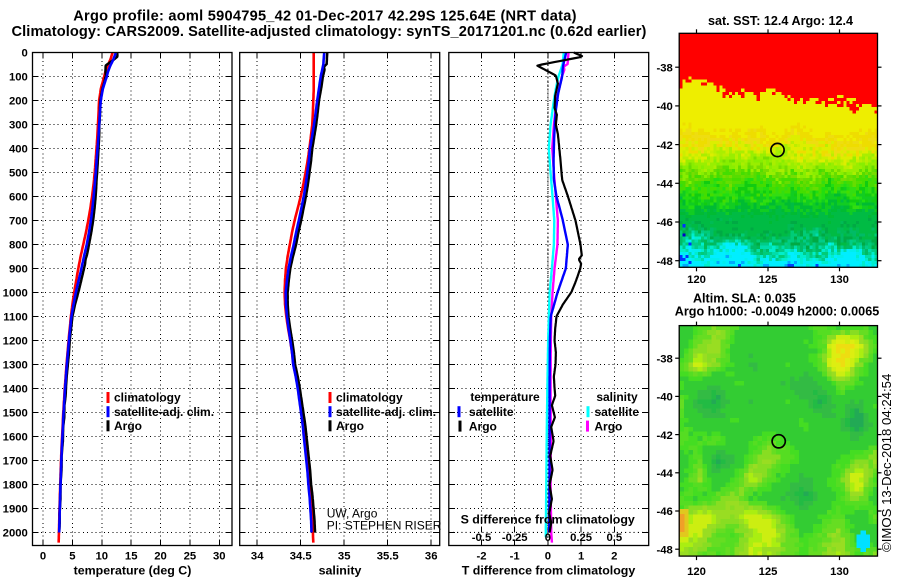 This screenshot has height=580, width=900. Describe the element at coordinates (780, 21) in the screenshot. I see `svg-text: sat. SST: 12.4 Argo: 12.4` at that location.